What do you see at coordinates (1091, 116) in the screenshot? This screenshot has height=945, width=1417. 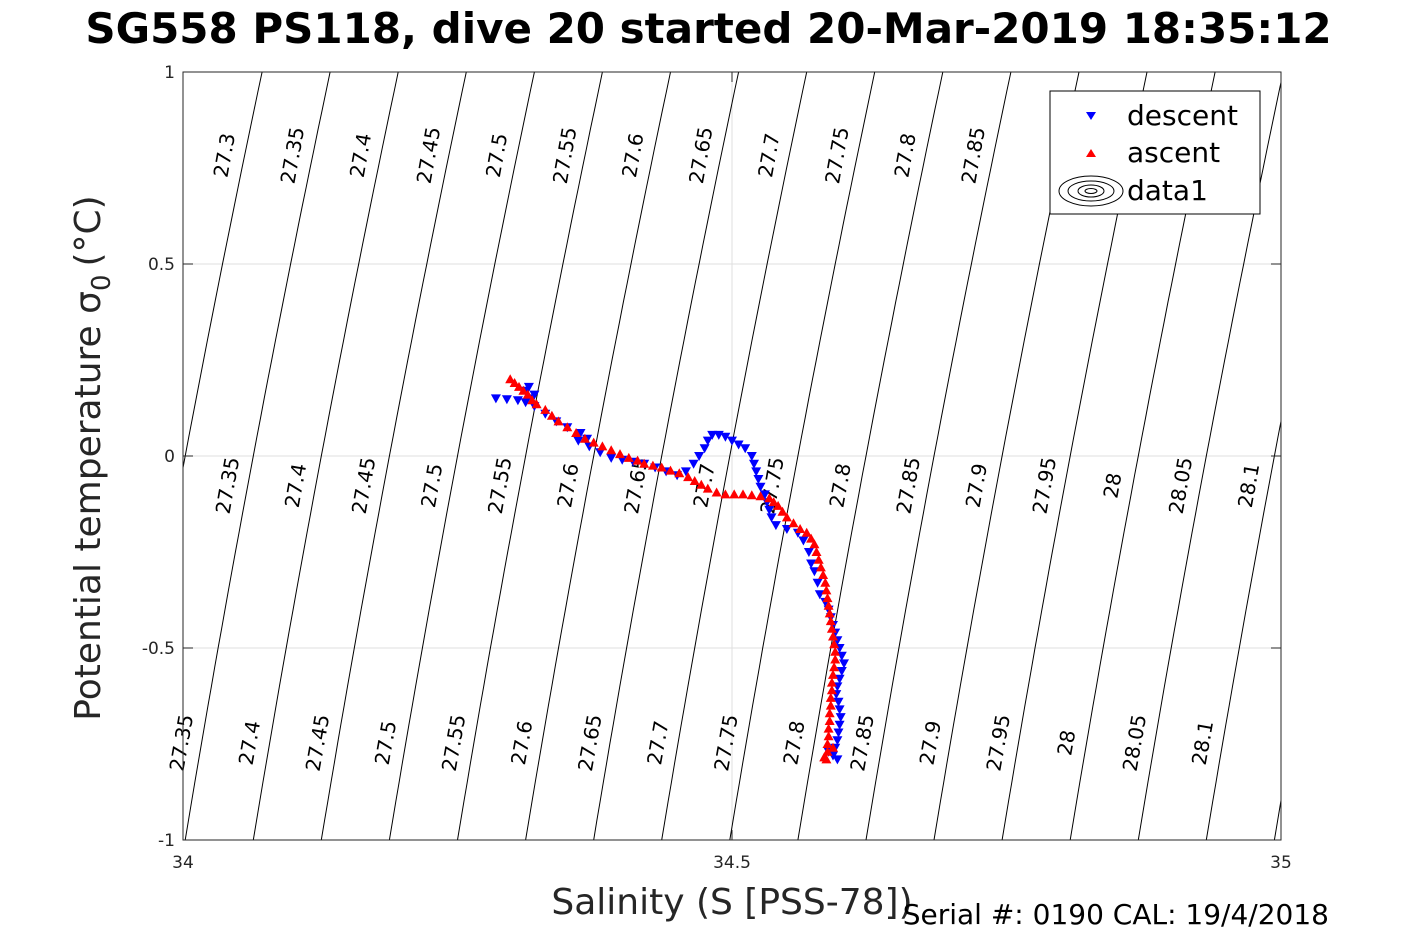 I see `legend-descent-marker` at bounding box center [1091, 116].